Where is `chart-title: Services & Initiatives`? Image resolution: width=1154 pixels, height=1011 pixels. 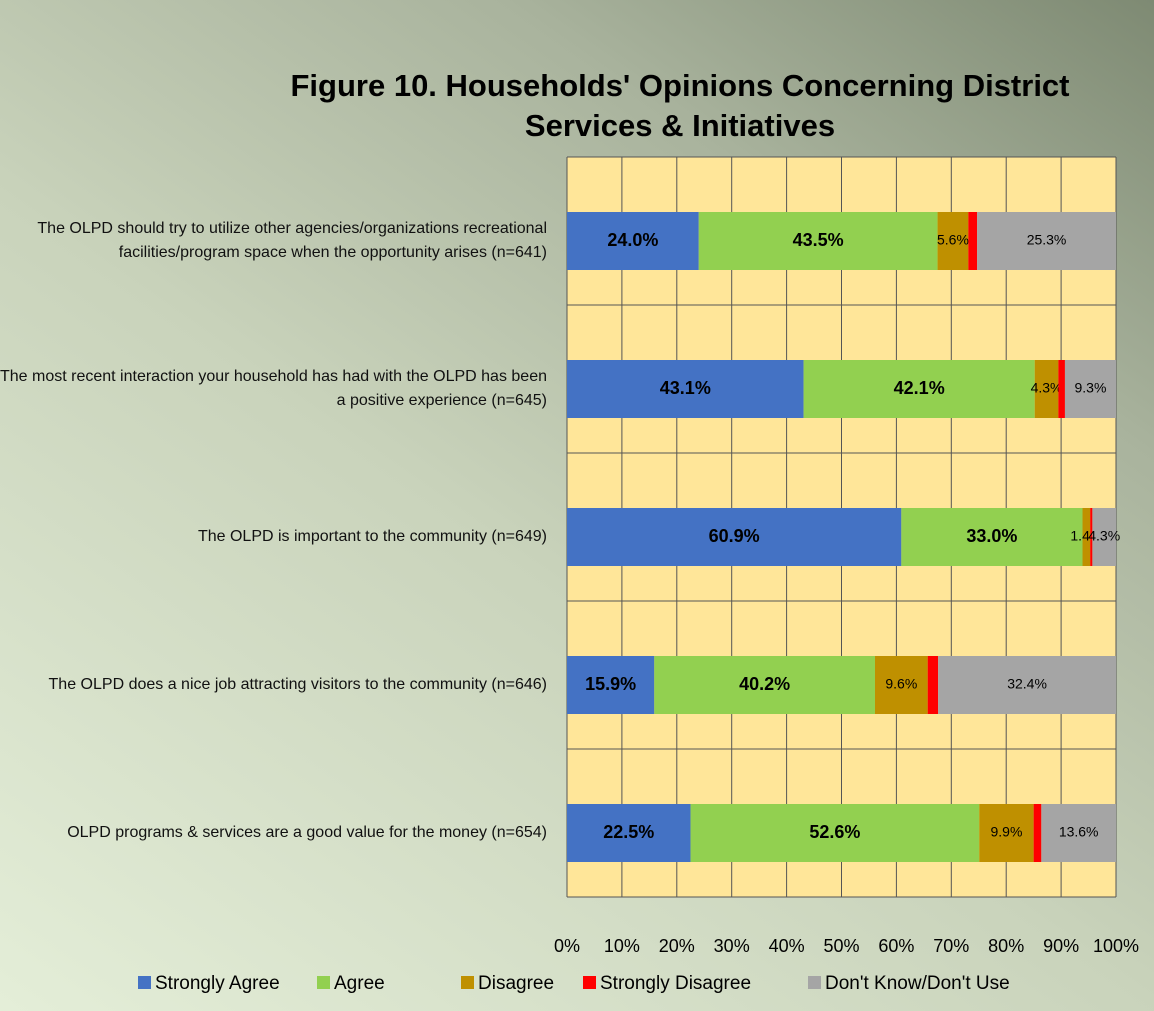
chart-title: Services & Initiatives is located at coordinates (680, 125).